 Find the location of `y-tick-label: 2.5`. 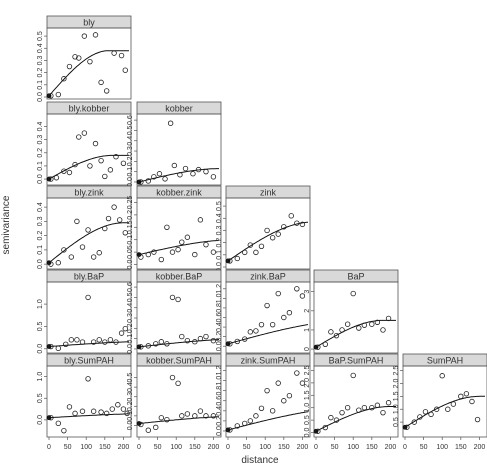

y-tick-label: 2.5 is located at coordinates (307, 371).